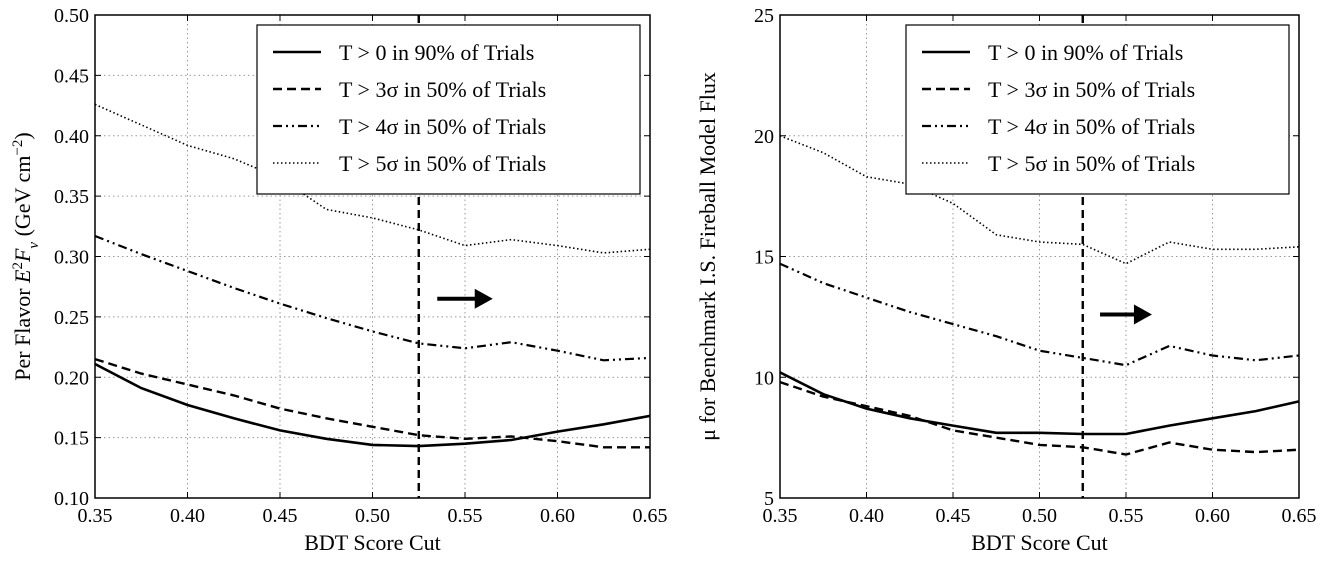 The height and width of the screenshot is (561, 1344). What do you see at coordinates (22, 255) in the screenshot?
I see `y-axis-label-part: F` at bounding box center [22, 255].